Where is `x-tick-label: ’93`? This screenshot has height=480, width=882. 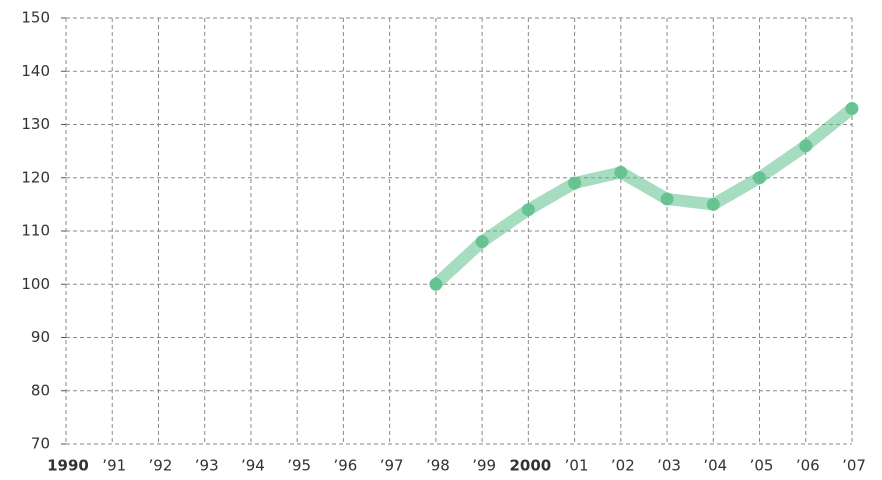 x-tick-label: ’93 is located at coordinates (207, 466).